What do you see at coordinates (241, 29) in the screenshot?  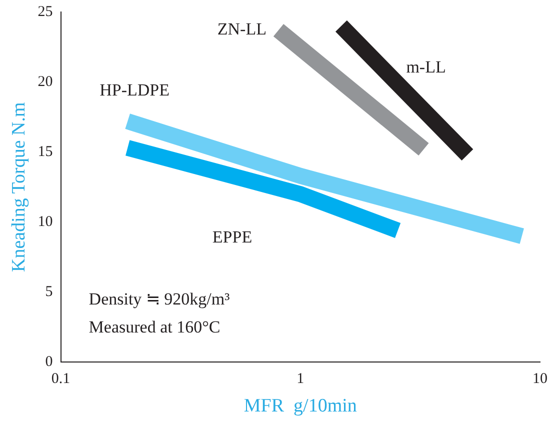 I see `series-label: ZN-LL` at bounding box center [241, 29].